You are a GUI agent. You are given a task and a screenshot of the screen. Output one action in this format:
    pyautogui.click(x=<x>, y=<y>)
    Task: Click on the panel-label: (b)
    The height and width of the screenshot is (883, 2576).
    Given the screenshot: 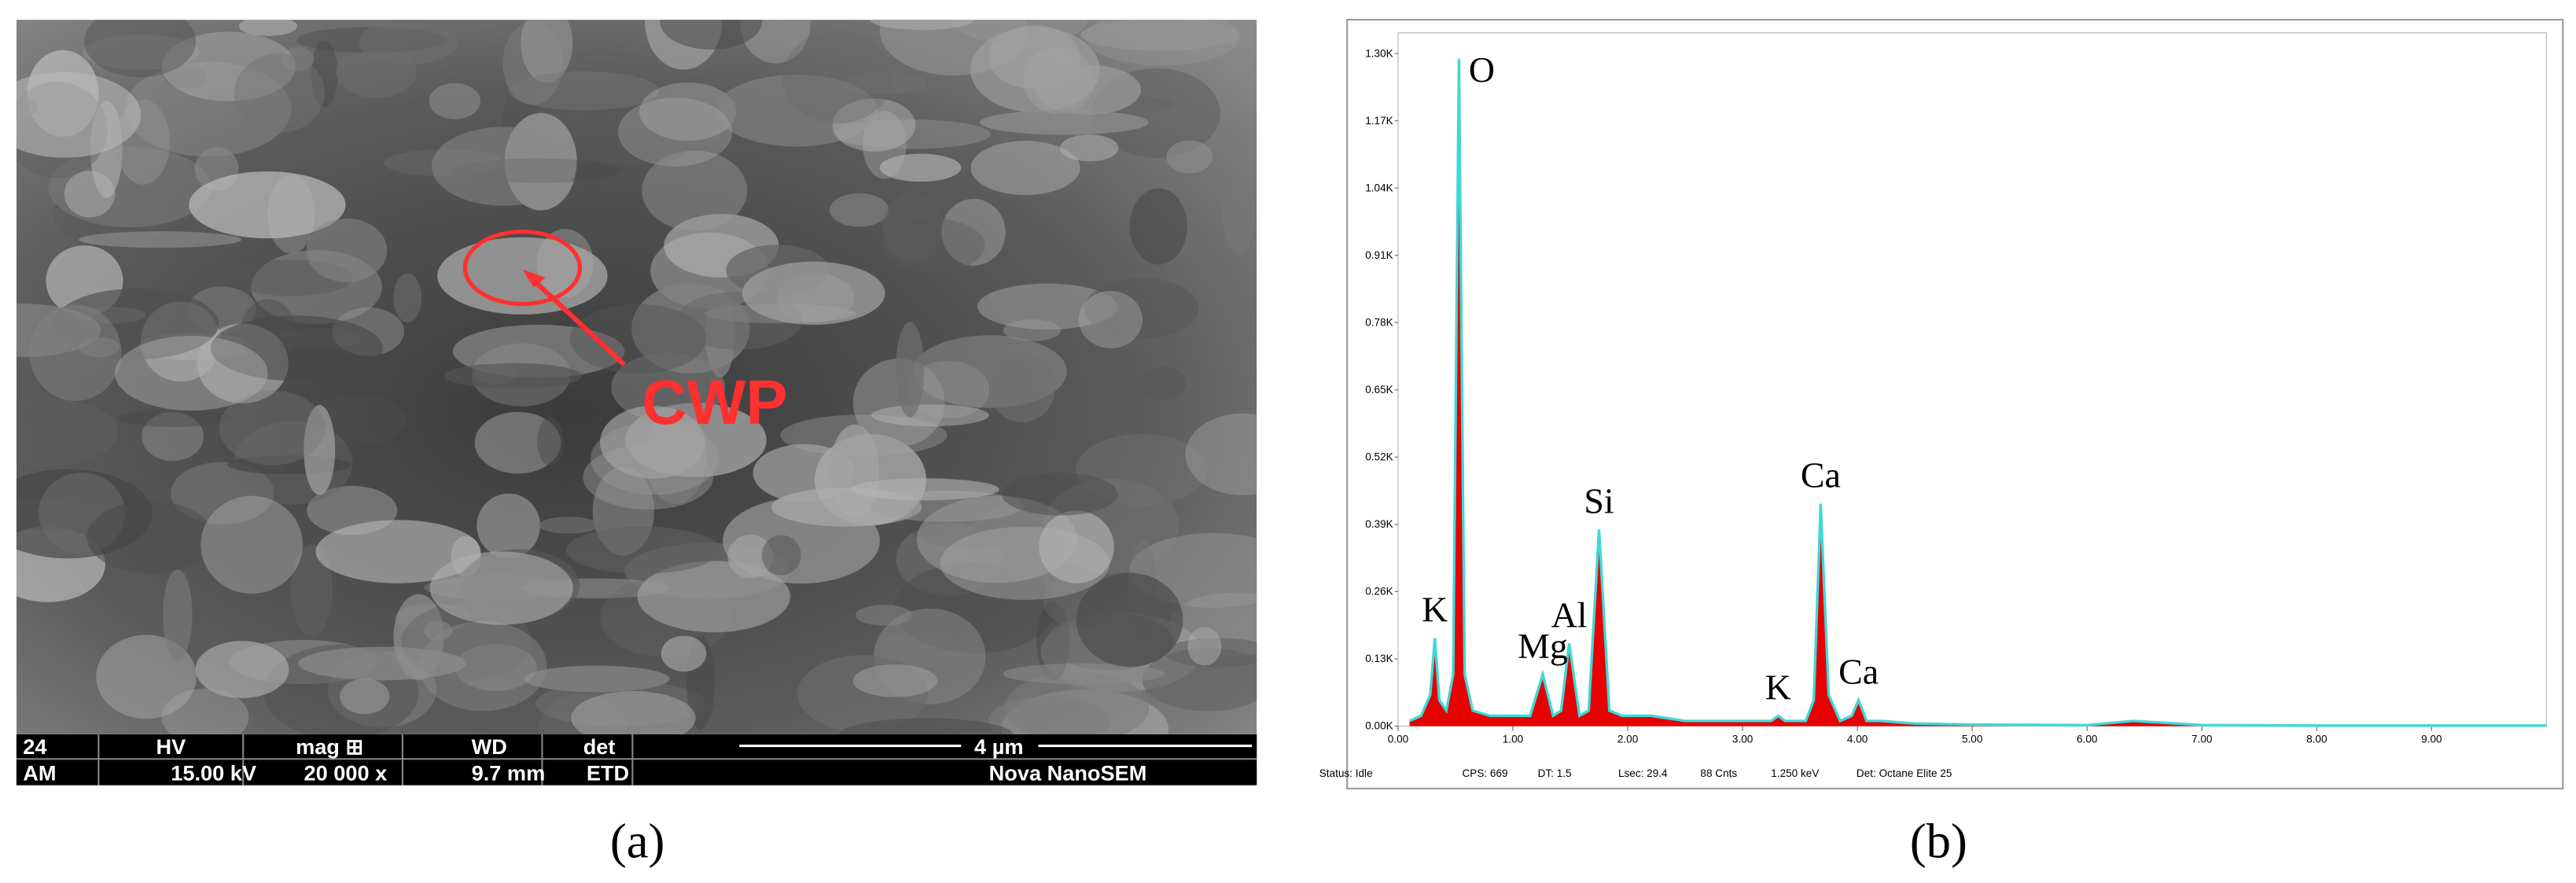 What is the action you would take?
    pyautogui.click(x=1939, y=841)
    